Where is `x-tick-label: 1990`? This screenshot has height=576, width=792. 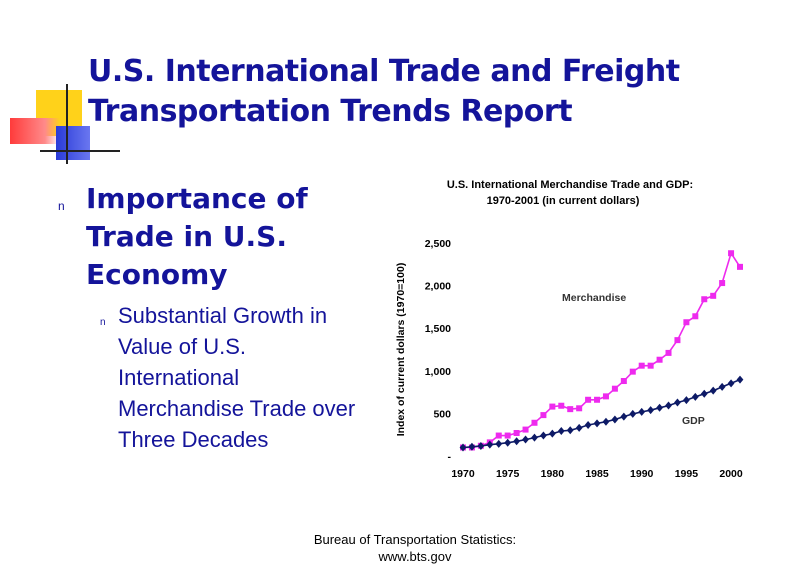
x-tick-label: 1990 is located at coordinates (642, 474).